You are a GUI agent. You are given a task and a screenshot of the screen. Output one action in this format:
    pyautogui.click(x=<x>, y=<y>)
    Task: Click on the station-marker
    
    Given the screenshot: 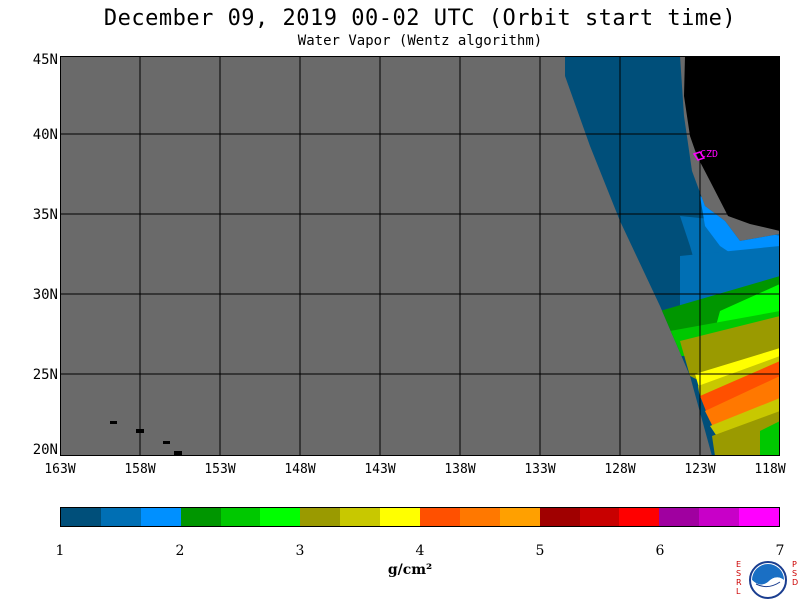 What is the action you would take?
    pyautogui.click(x=699, y=156)
    